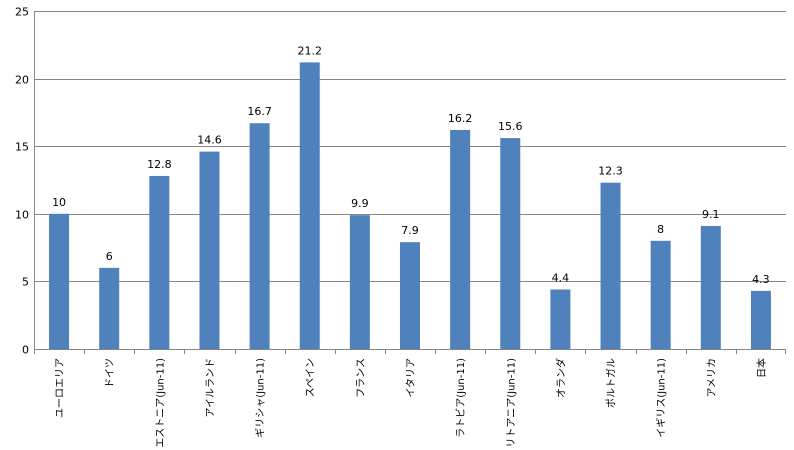  I want to click on category-label: アメリカ, so click(712, 378).